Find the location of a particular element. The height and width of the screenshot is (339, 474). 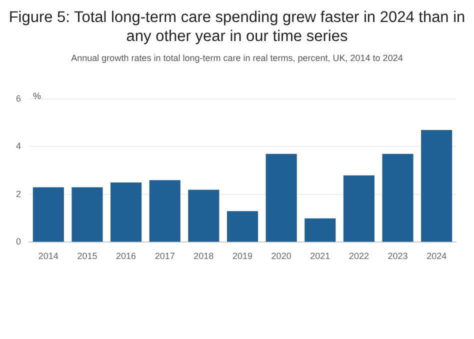

chart-title: Figure 5: Total long-term care spending grew faster in 2024 than in any other year in our time series is located at coordinates (237, 27).